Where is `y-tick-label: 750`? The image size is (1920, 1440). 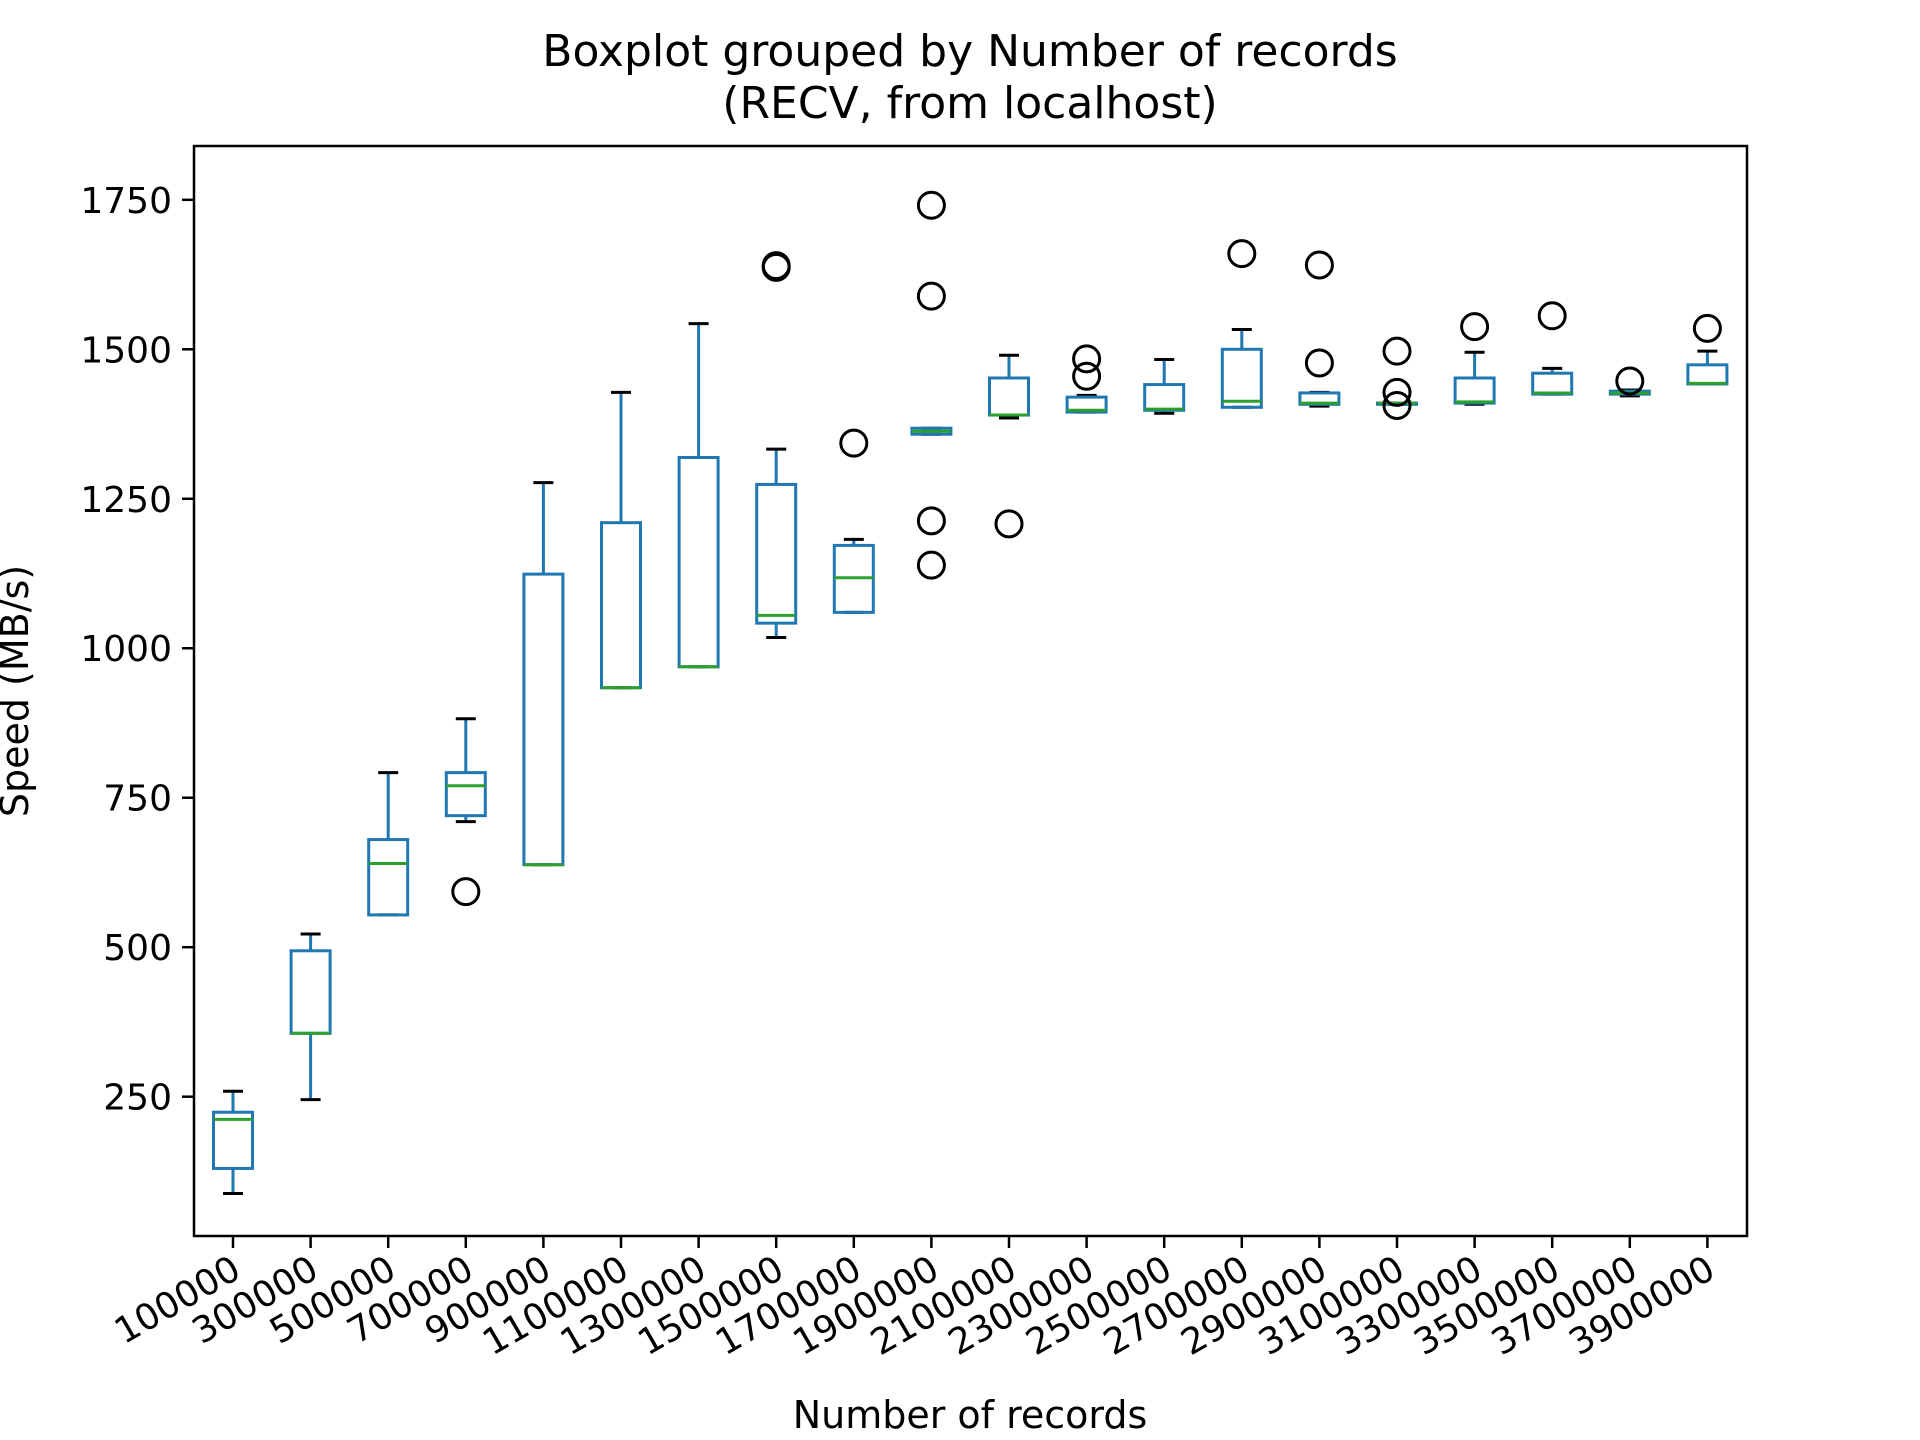
y-tick-label: 750 is located at coordinates (137, 799).